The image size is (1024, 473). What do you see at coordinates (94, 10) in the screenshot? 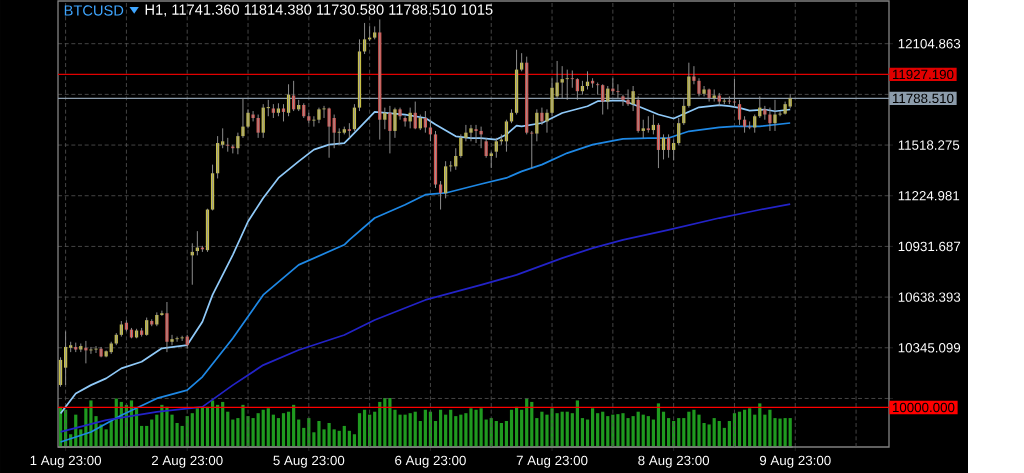
I see `chart-title: BTCUSD` at bounding box center [94, 10].